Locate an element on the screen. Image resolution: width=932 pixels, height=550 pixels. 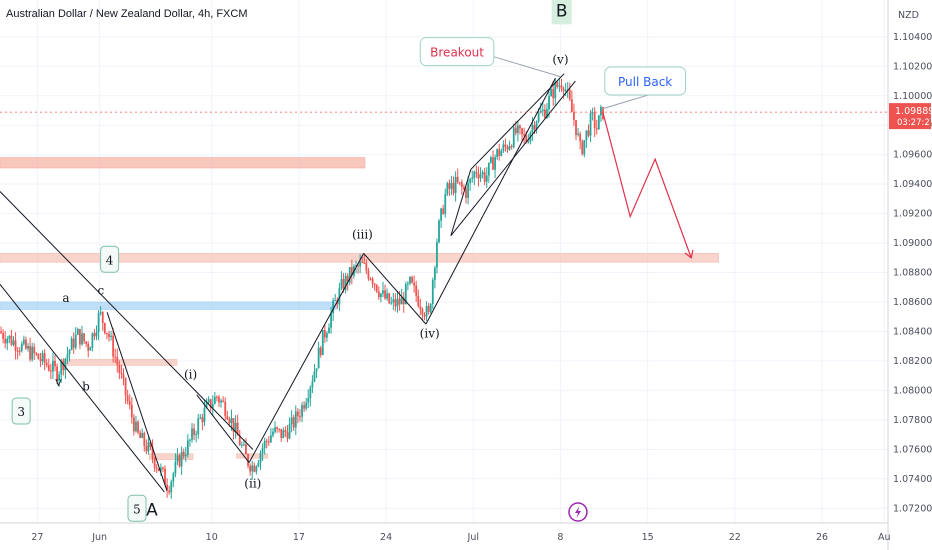
wedge-lower is located at coordinates (513, 158).